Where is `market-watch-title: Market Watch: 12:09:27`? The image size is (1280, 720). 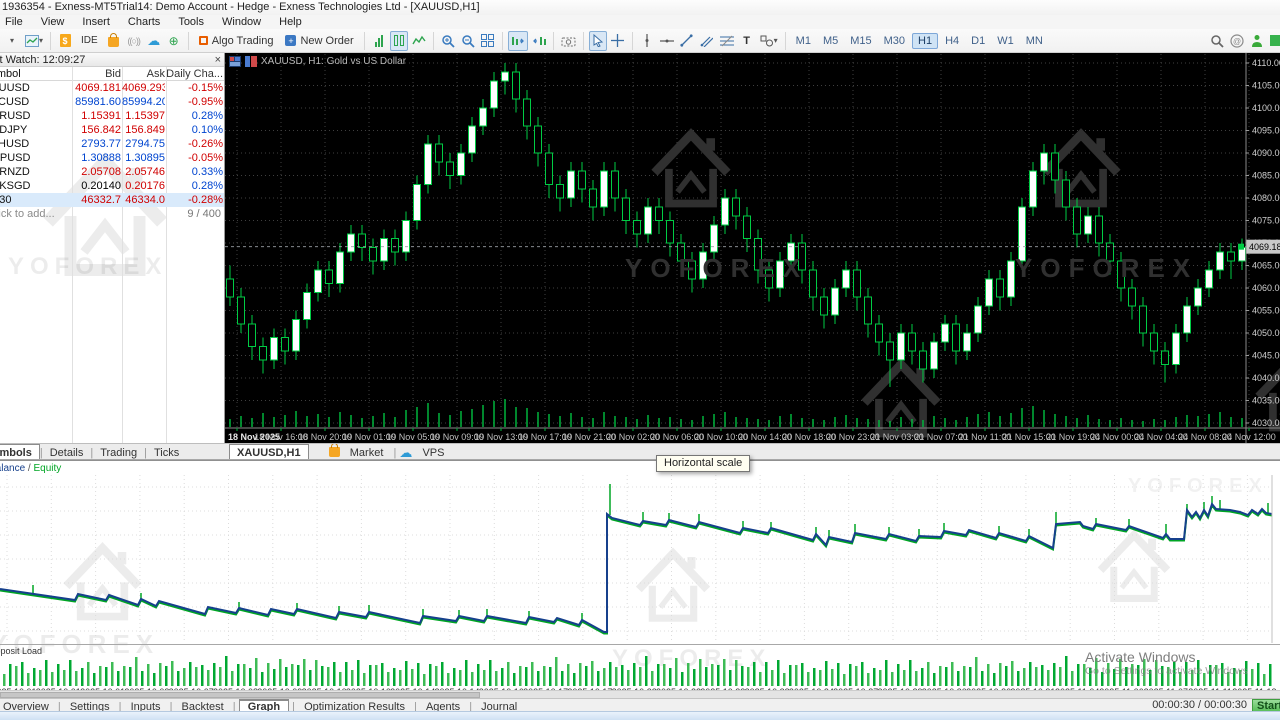 market-watch-title: Market Watch: 12:09:27 is located at coordinates (43, 60).